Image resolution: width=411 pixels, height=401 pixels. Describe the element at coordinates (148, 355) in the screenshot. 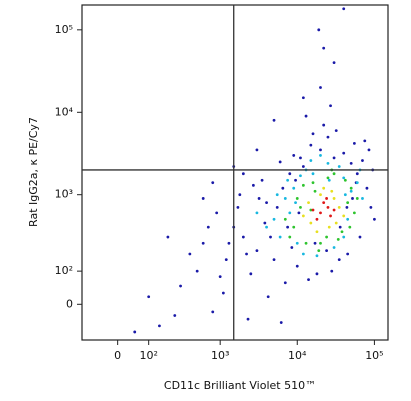

I see `x-tick-label: 10²` at that location.